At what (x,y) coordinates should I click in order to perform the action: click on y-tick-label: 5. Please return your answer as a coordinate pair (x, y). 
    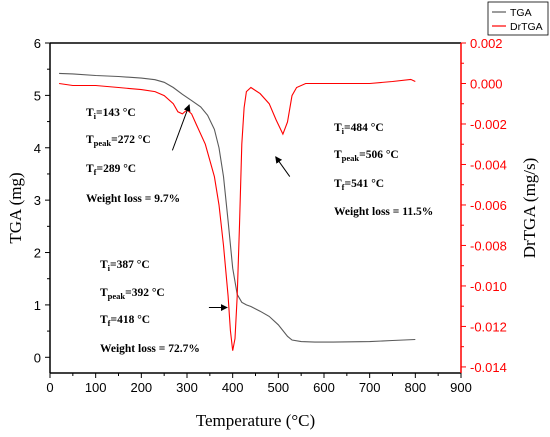
    Looking at the image, I should click on (37, 95).